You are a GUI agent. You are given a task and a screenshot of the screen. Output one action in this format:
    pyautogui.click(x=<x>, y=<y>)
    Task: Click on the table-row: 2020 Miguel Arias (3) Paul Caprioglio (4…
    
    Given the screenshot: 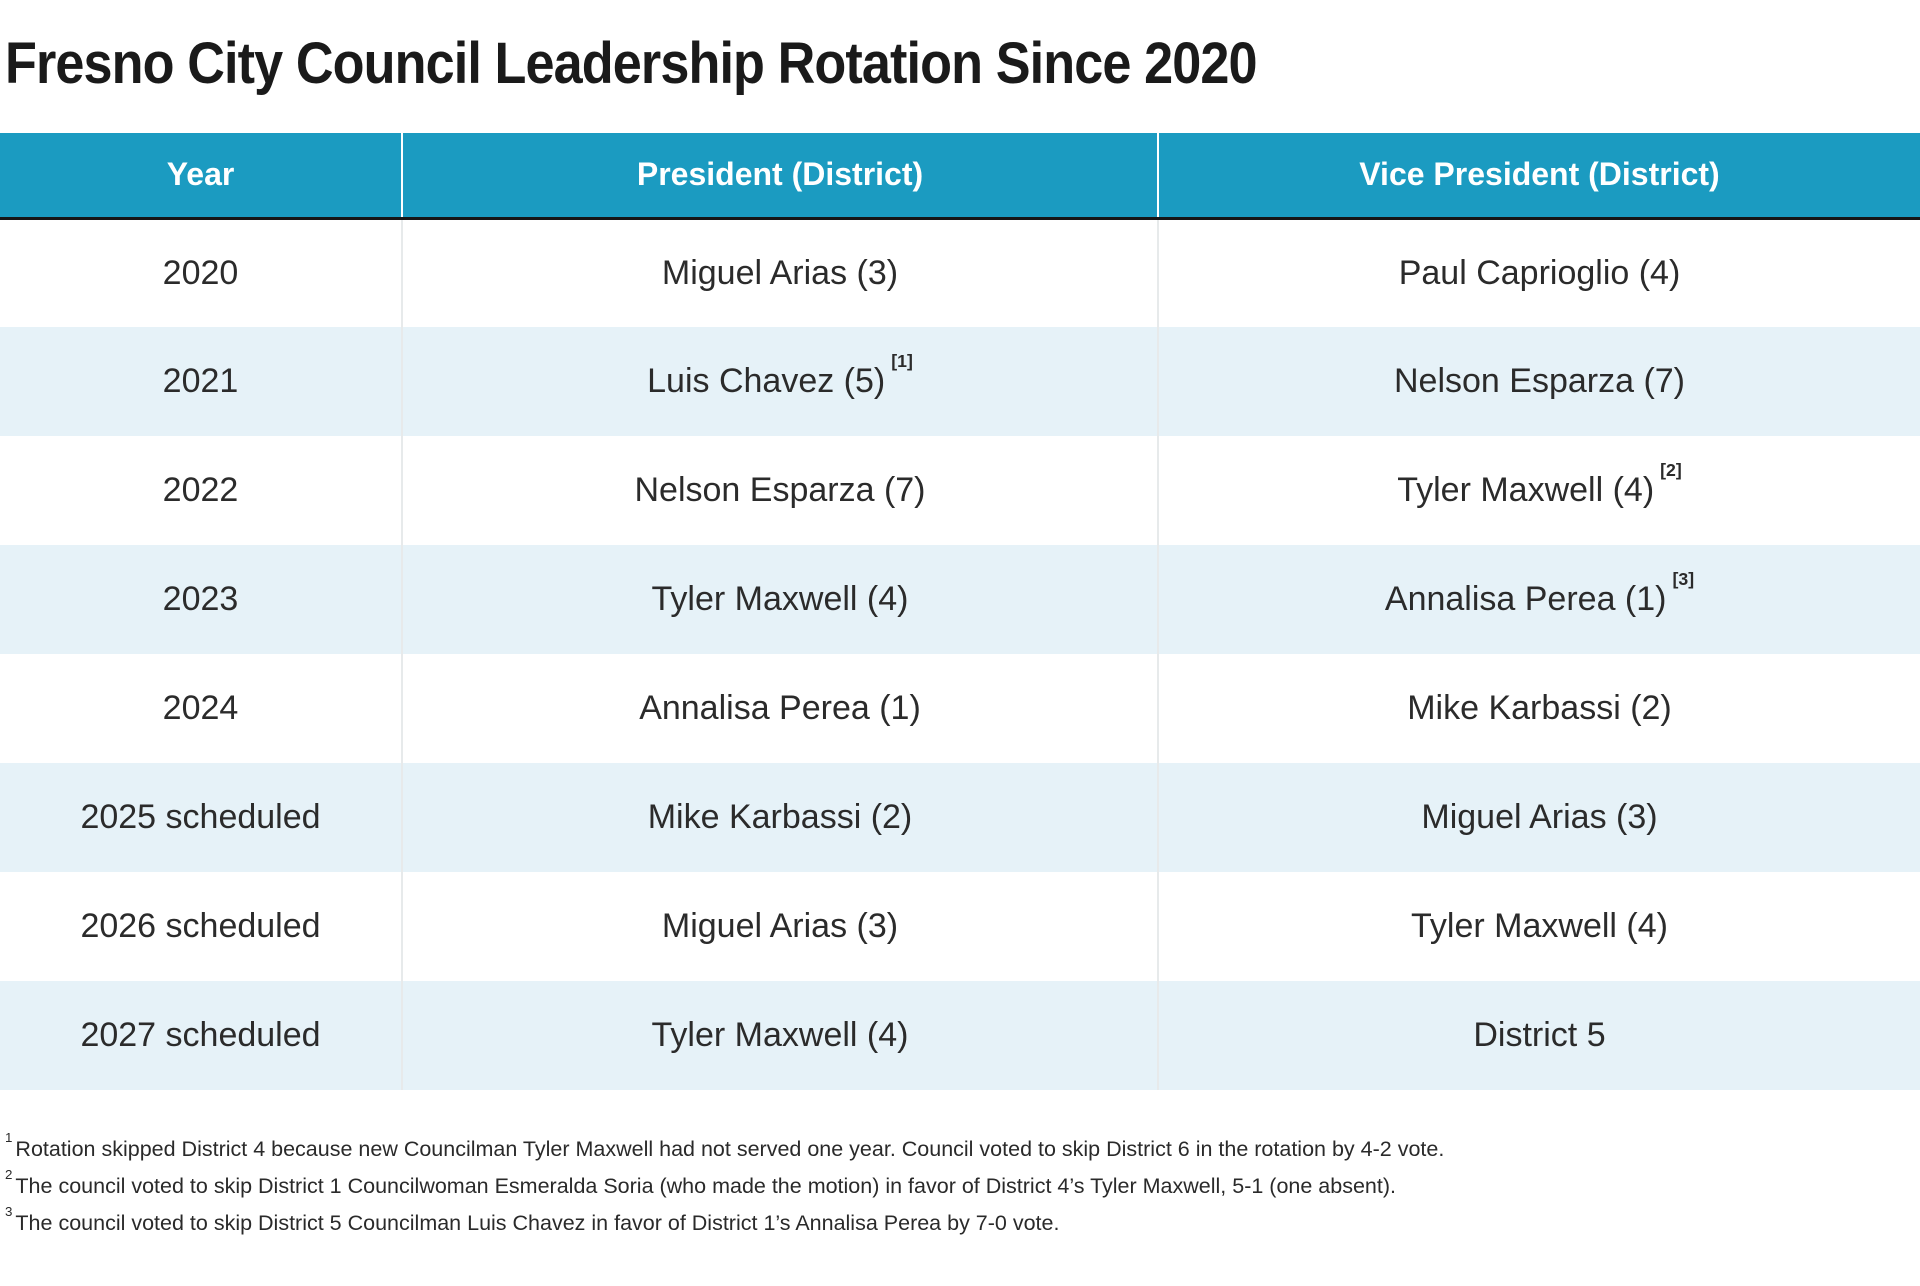 What is the action you would take?
    pyautogui.click(x=960, y=272)
    